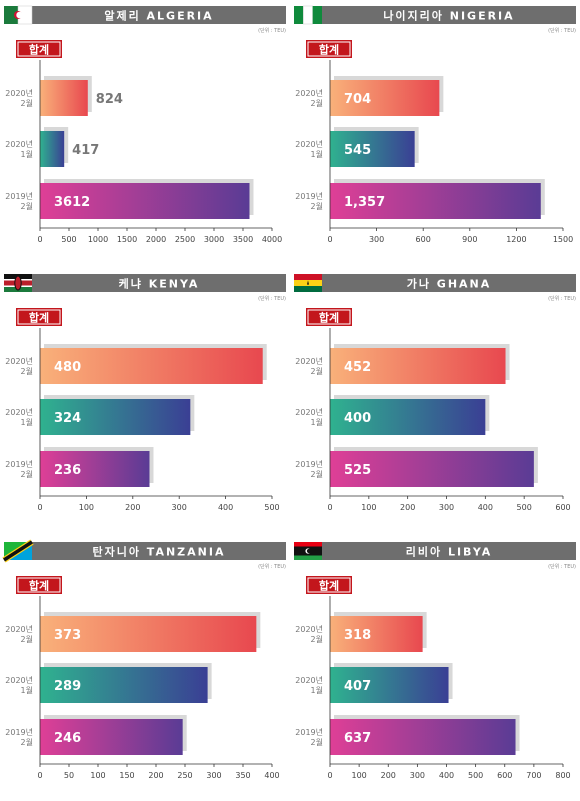 Image resolution: width=580 pixels, height=801 pixels. Describe the element at coordinates (357, 367) in the screenshot. I see `value-label: 452` at that location.